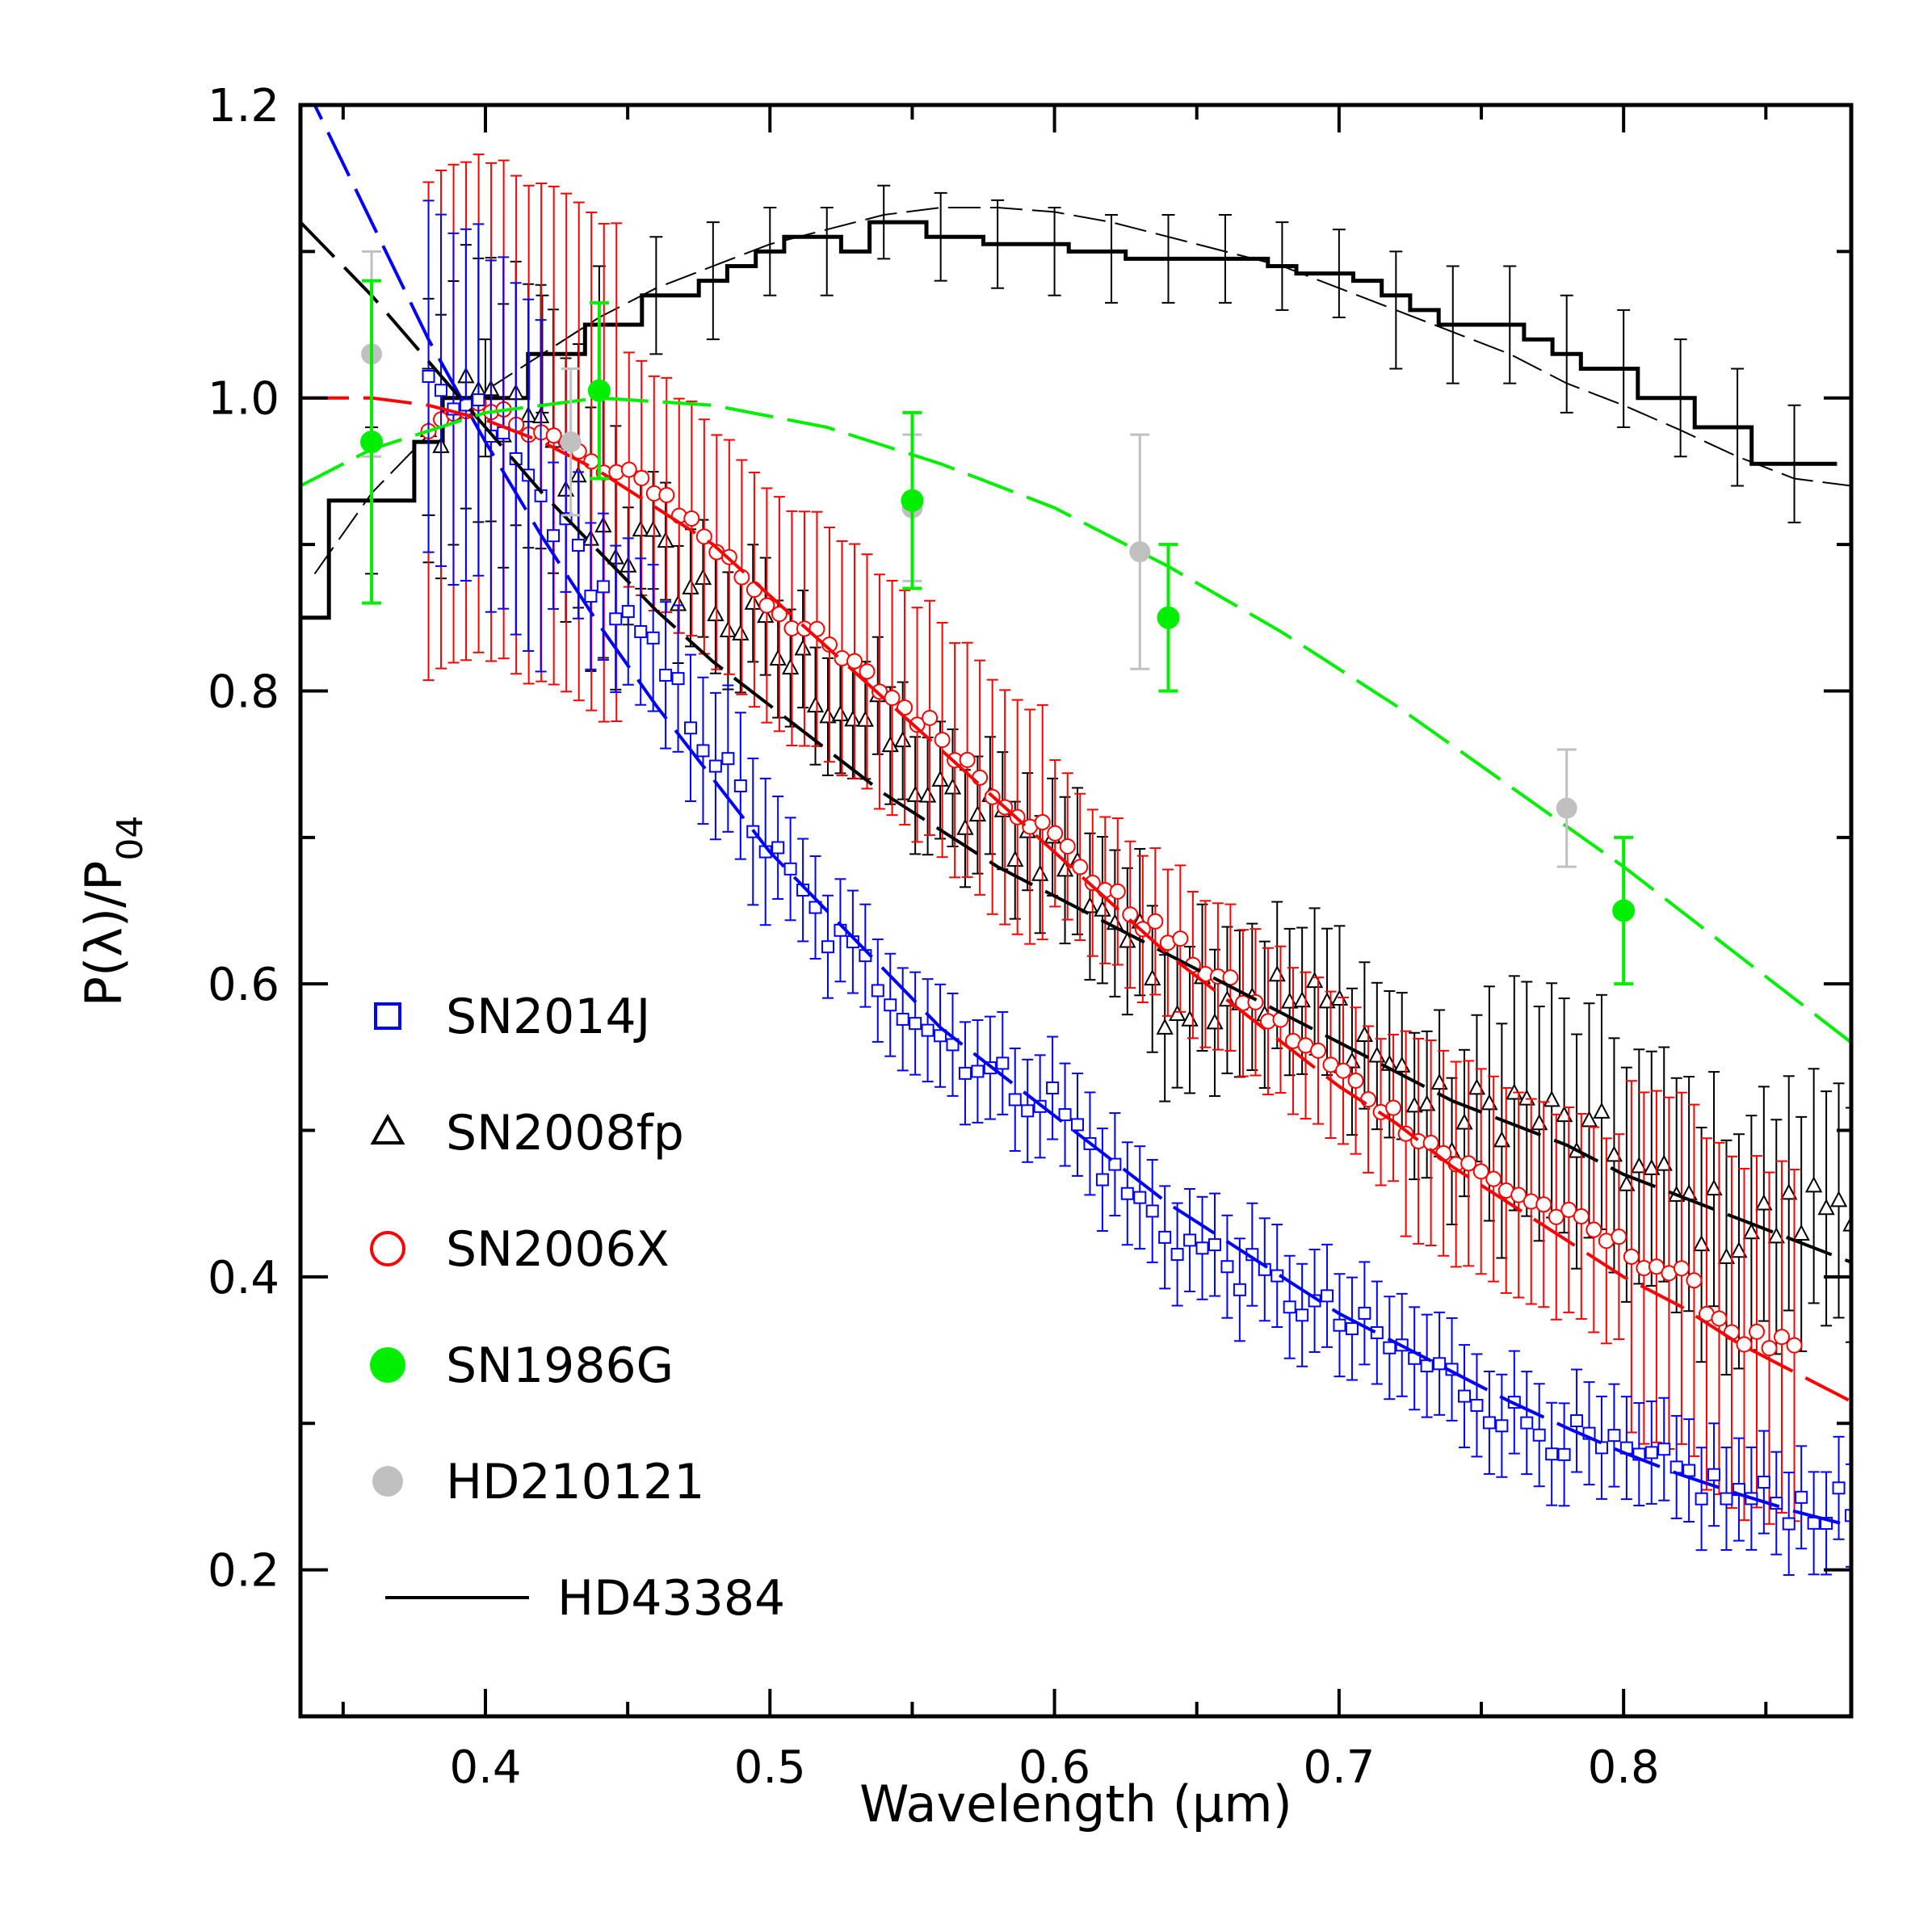  What do you see at coordinates (520, 1249) in the screenshot?
I see `legend-item: SN2006X` at bounding box center [520, 1249].